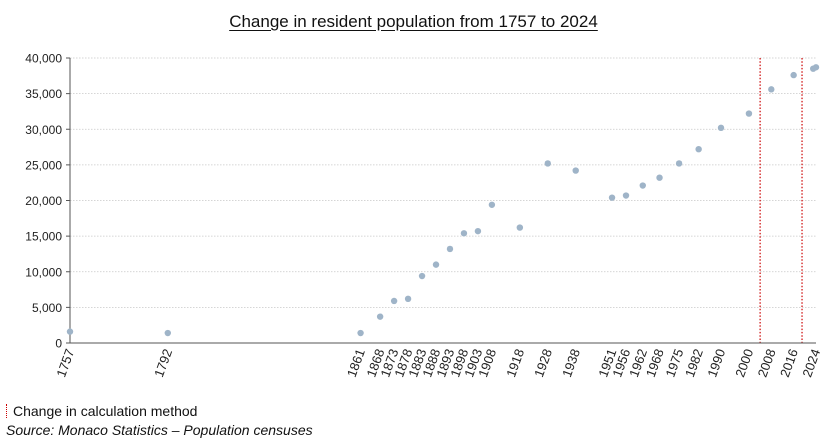  I want to click on legend: Change in calculation method, so click(101, 411).